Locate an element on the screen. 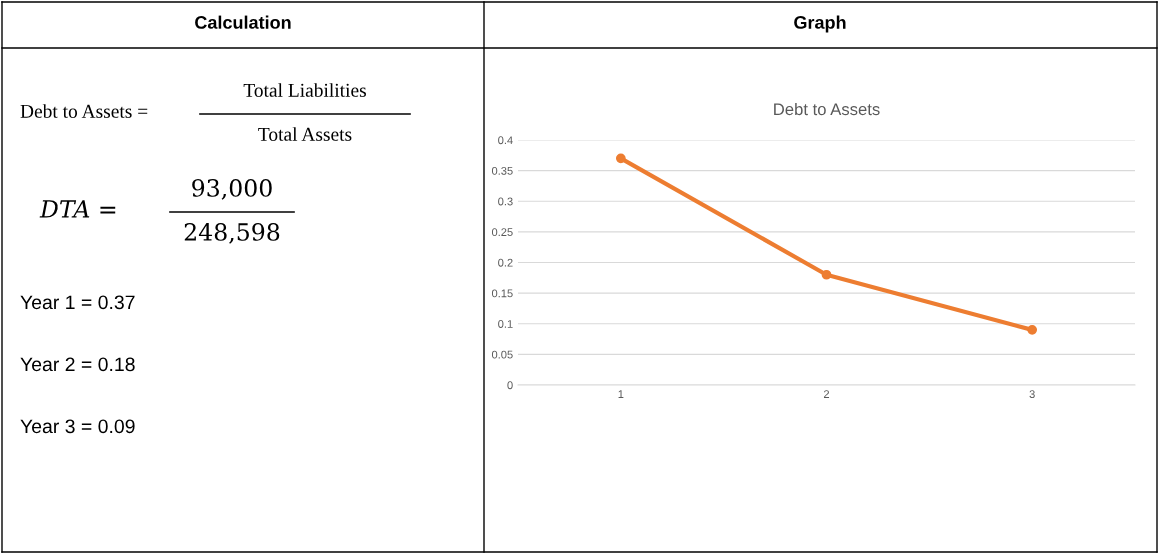  y-tick-label: 0.05 is located at coordinates (502, 354).